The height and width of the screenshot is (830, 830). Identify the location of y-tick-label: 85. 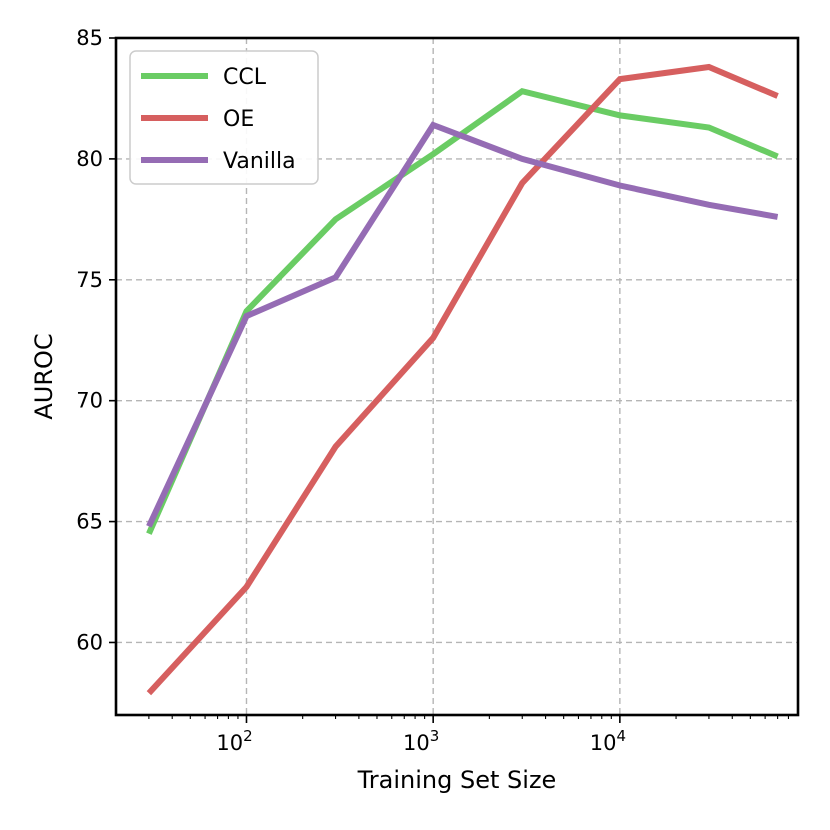
(89, 38).